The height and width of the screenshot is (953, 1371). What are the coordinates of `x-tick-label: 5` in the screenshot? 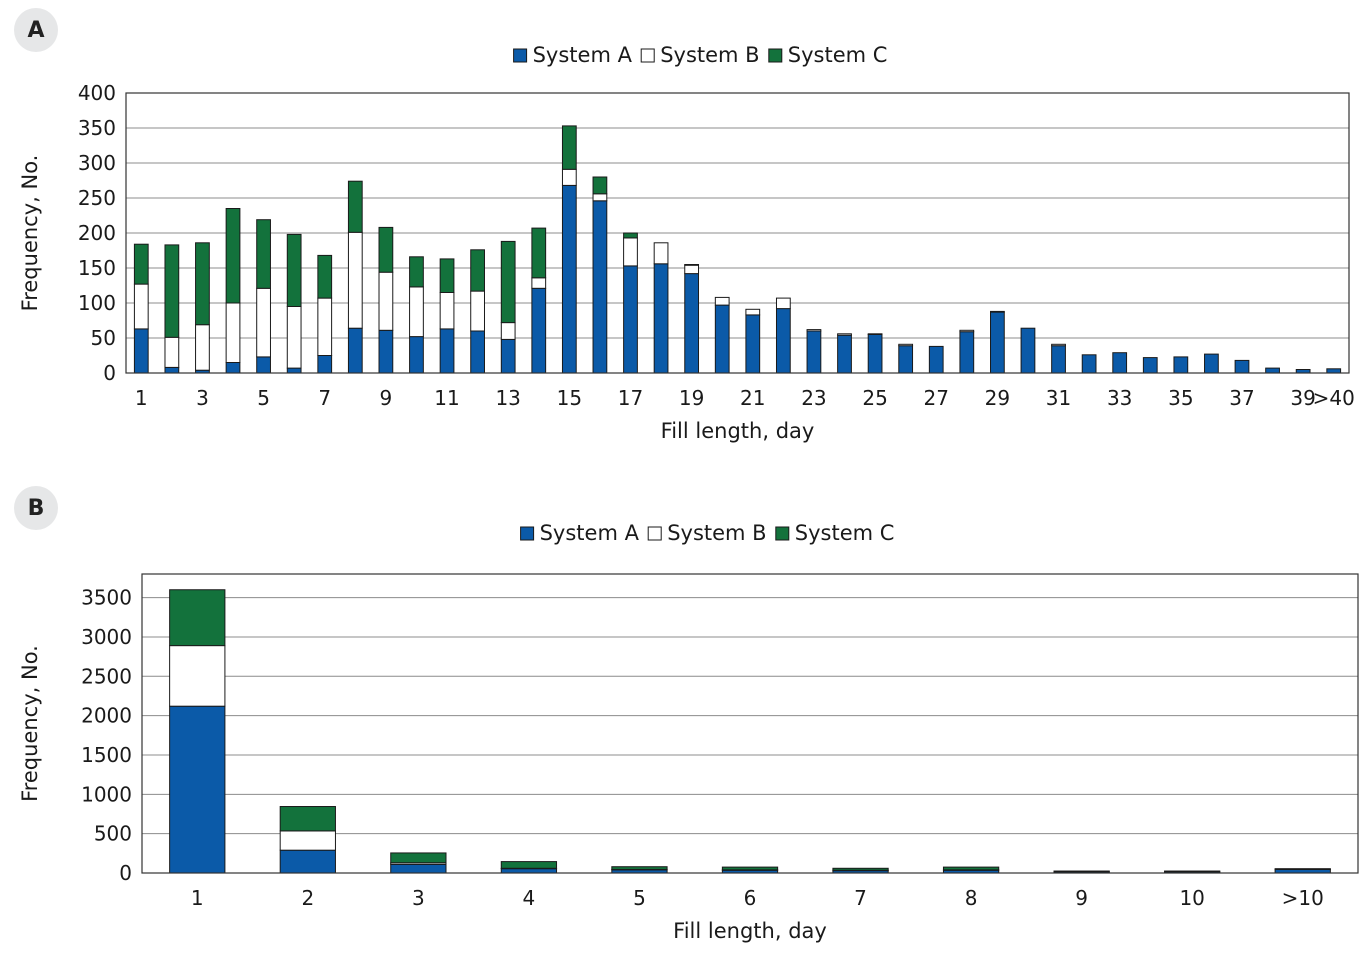 It's located at (263, 398).